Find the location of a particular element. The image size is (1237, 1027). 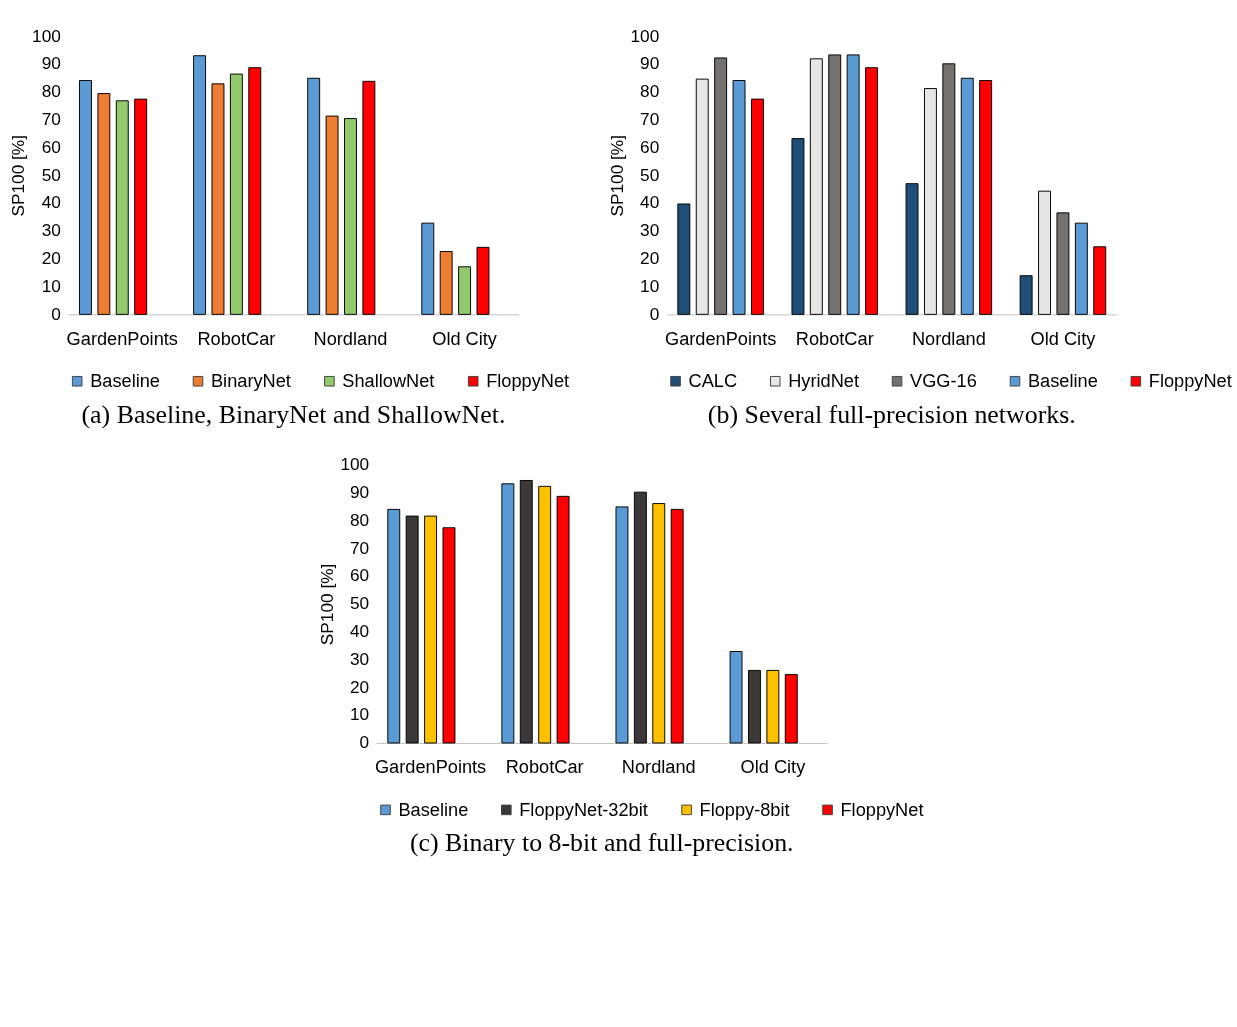

text: (c) Binary to 8-bit and full-precision. is located at coordinates (601, 843).